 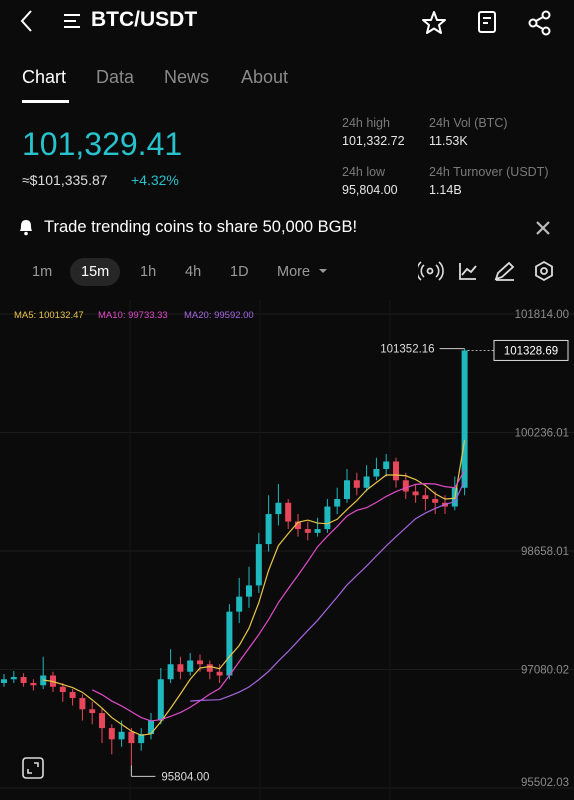 I want to click on y-tick-label: 101814.00, so click(x=542, y=315).